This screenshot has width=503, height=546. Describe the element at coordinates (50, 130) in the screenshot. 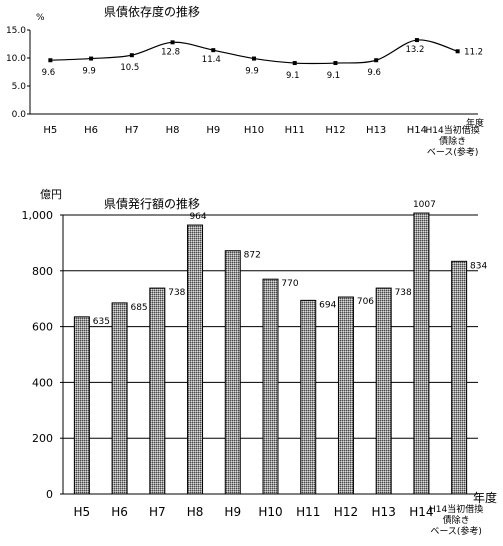

I see `line-chart-x-tick-label: H5` at that location.